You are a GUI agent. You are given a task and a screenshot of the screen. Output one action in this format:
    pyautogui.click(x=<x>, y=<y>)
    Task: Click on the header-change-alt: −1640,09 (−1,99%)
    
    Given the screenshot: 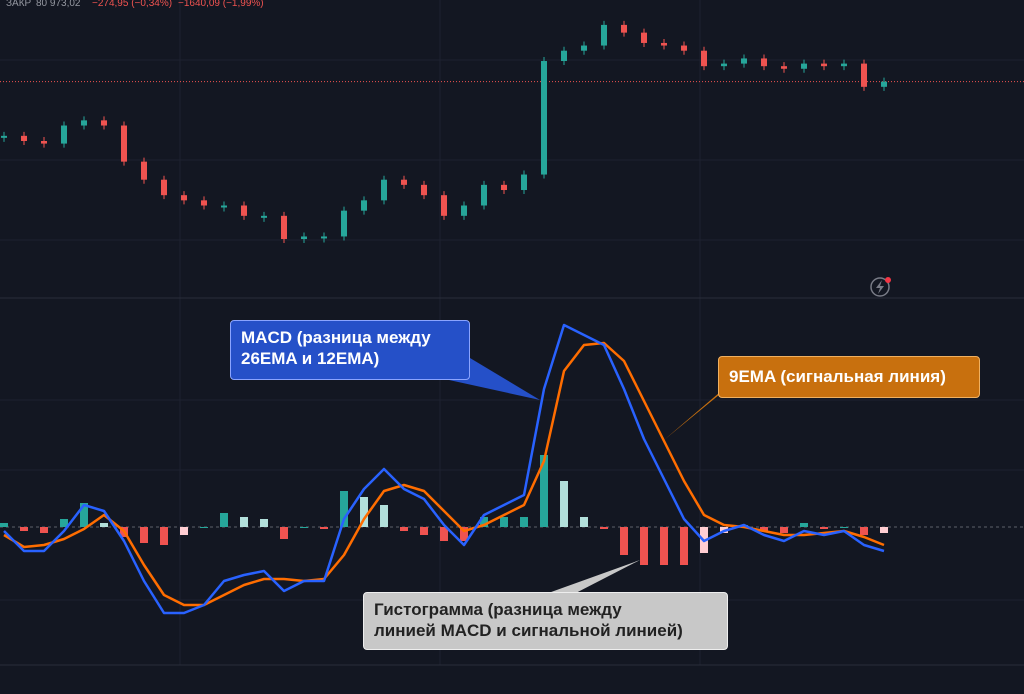 What is the action you would take?
    pyautogui.click(x=221, y=4)
    